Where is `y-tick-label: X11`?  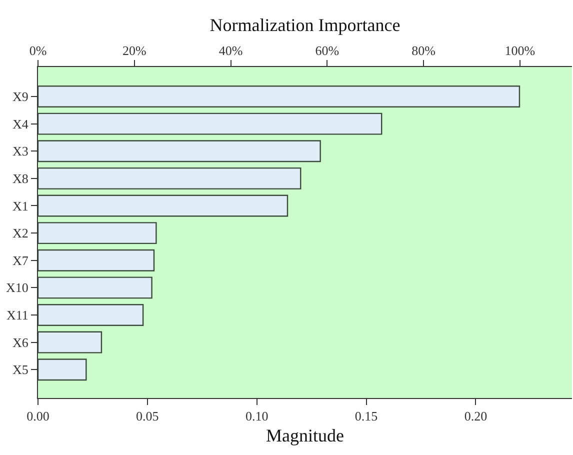
y-tick-label: X11 is located at coordinates (17, 315).